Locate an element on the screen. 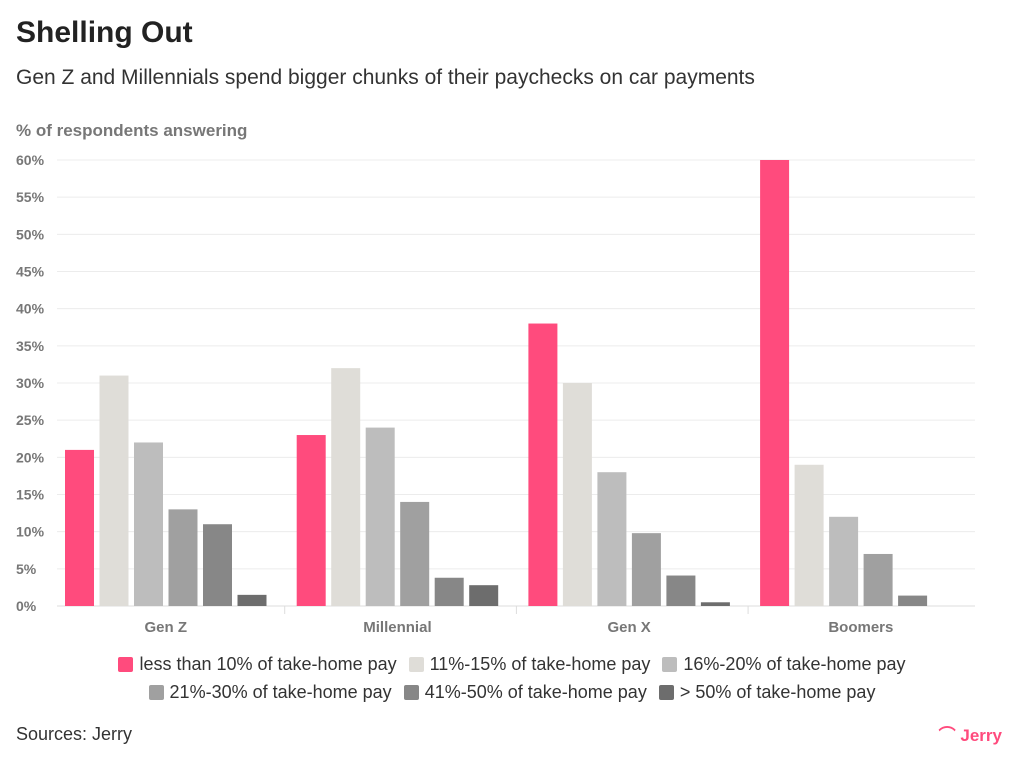 This screenshot has width=1024, height=768. x-tick-label: Millennial is located at coordinates (397, 627).